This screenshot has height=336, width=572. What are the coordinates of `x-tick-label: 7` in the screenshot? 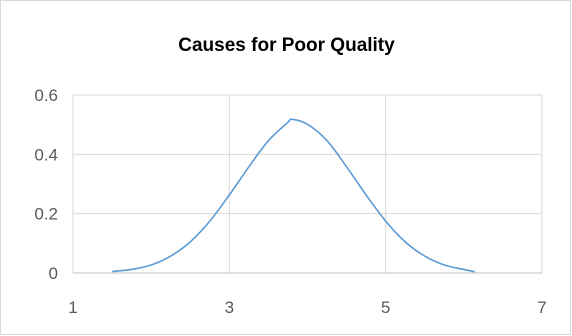 It's located at (541, 307).